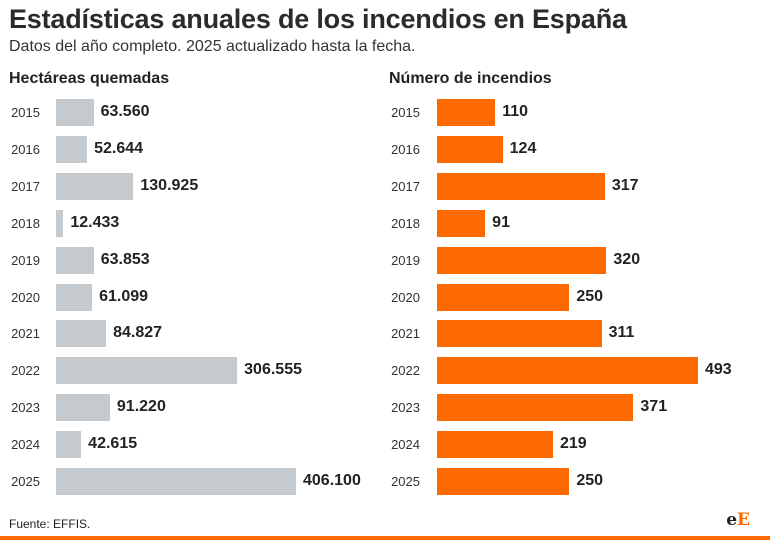 This screenshot has height=552, width=770. What do you see at coordinates (169, 185) in the screenshot?
I see `value-label: 130.925` at bounding box center [169, 185].